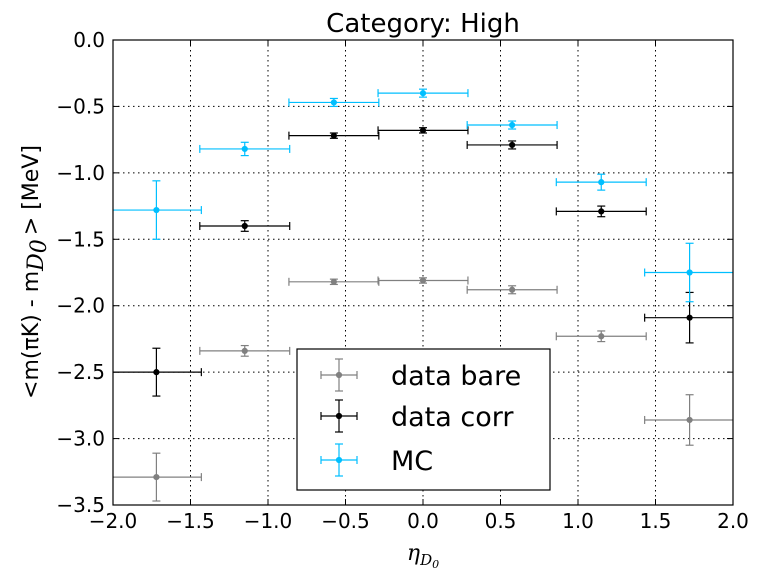 Image resolution: width=762 pixels, height=575 pixels. I want to click on y-tick-label: −2.5, so click(80, 372).